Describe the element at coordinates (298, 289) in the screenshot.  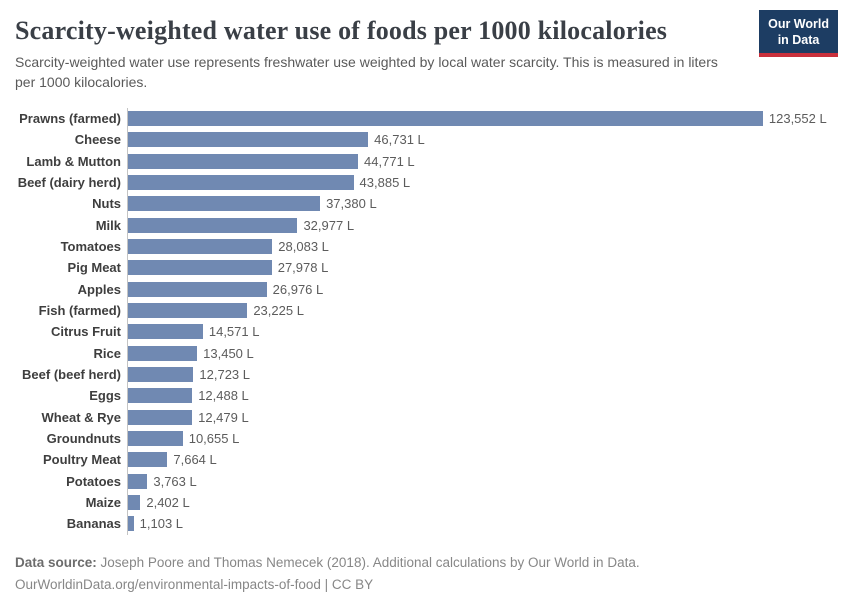
I see `value-label: 26,976 L` at that location.